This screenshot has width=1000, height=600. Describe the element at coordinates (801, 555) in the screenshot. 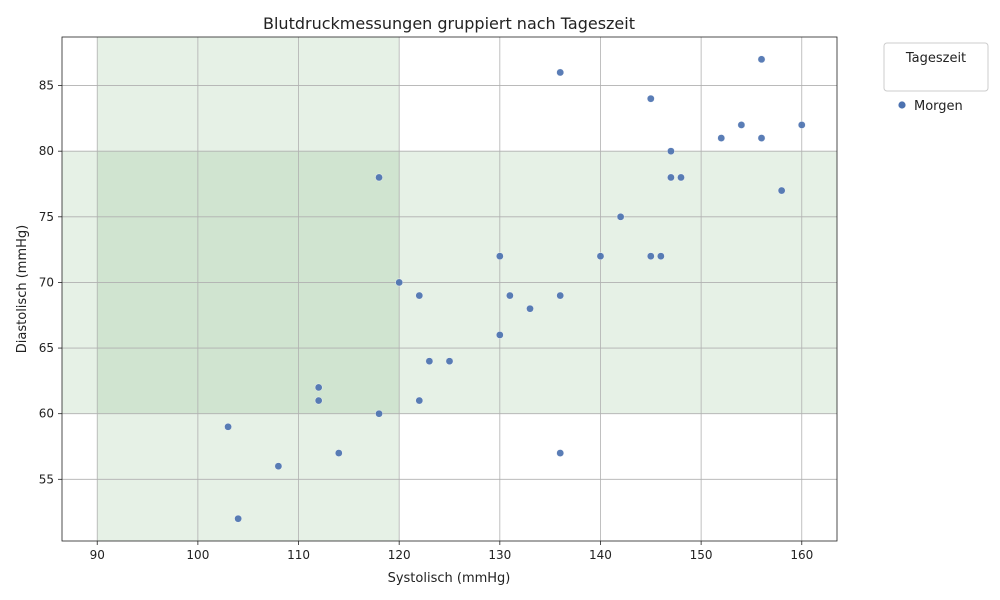

I see `x-tick-label: 160` at that location.